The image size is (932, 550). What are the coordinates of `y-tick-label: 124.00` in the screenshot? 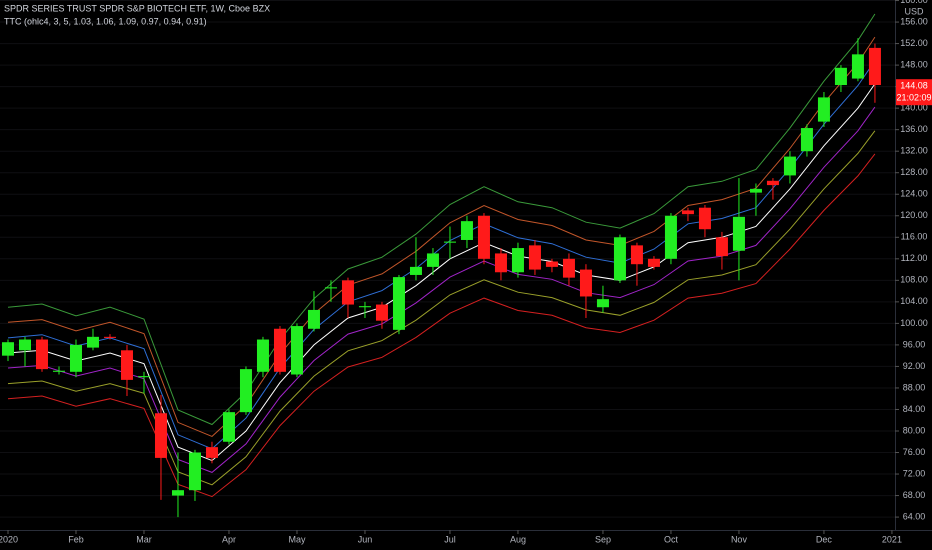 It's located at (914, 194).